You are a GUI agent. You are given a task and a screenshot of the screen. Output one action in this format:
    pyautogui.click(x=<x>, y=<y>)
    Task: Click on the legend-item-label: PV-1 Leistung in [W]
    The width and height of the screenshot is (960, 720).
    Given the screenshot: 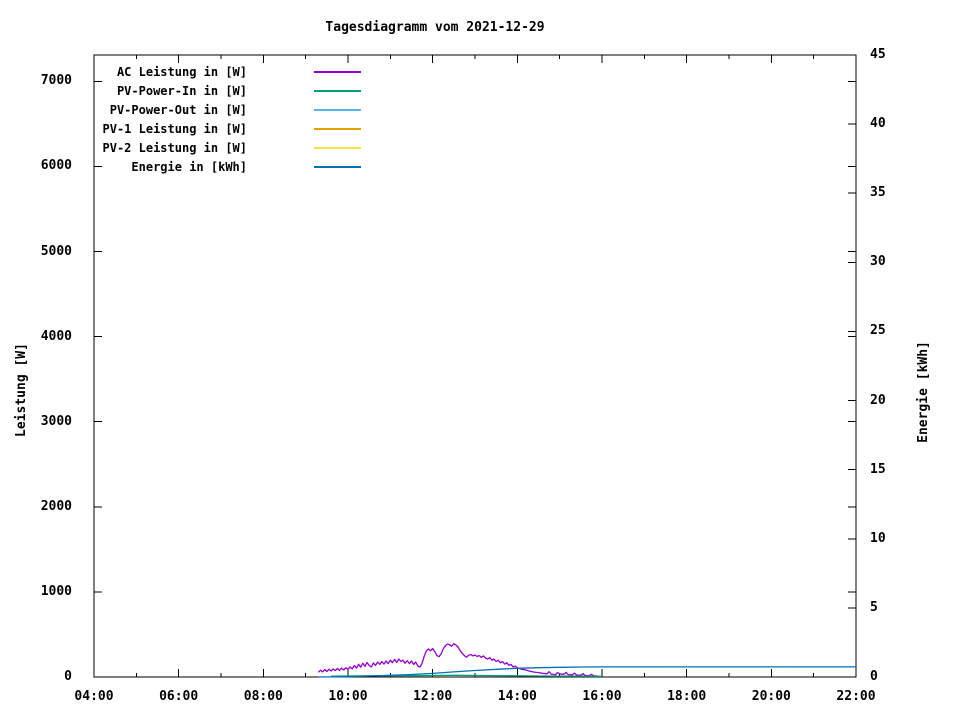 What is the action you would take?
    pyautogui.click(x=175, y=128)
    